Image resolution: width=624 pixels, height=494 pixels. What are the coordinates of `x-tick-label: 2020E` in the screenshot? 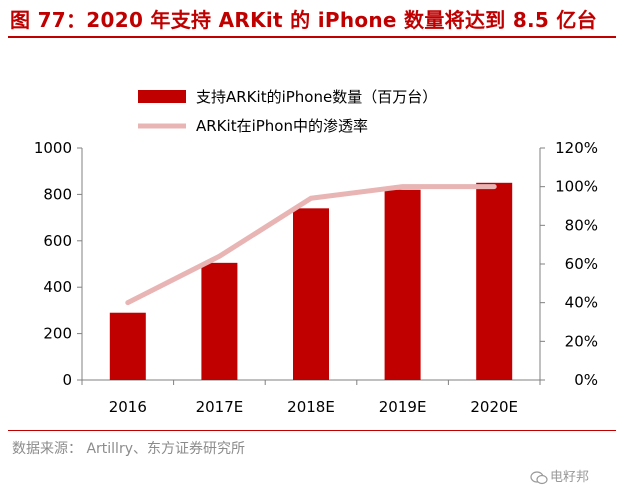 It's located at (494, 407).